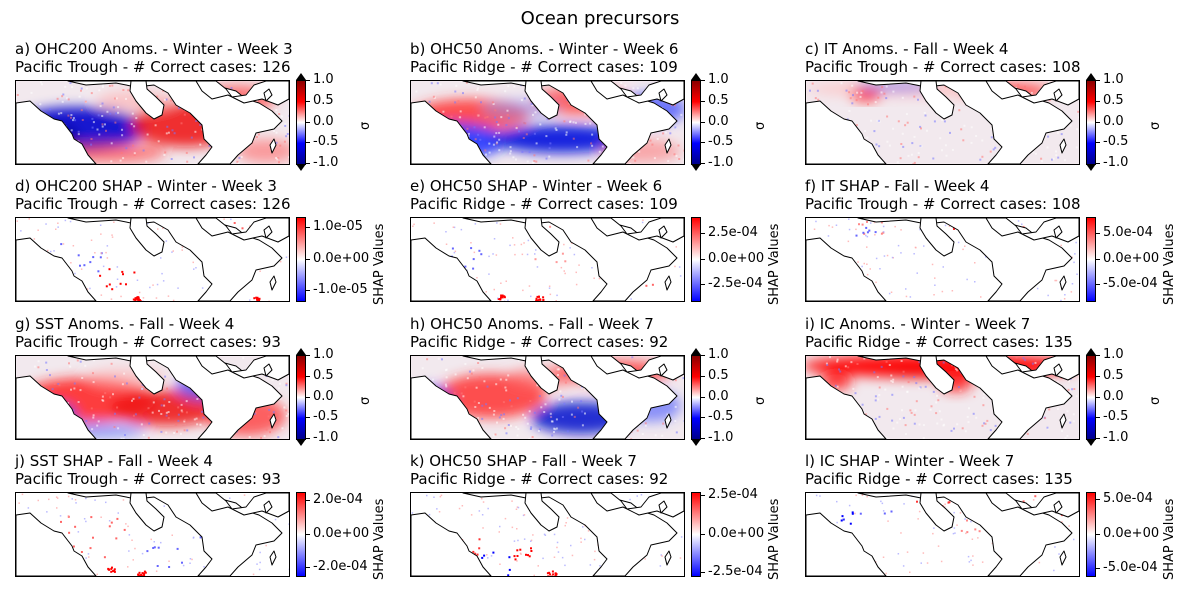 The image size is (1200, 600). I want to click on panel-title-line1: k) OHC50 SHAP - Fall - Week 7, so click(523, 461).